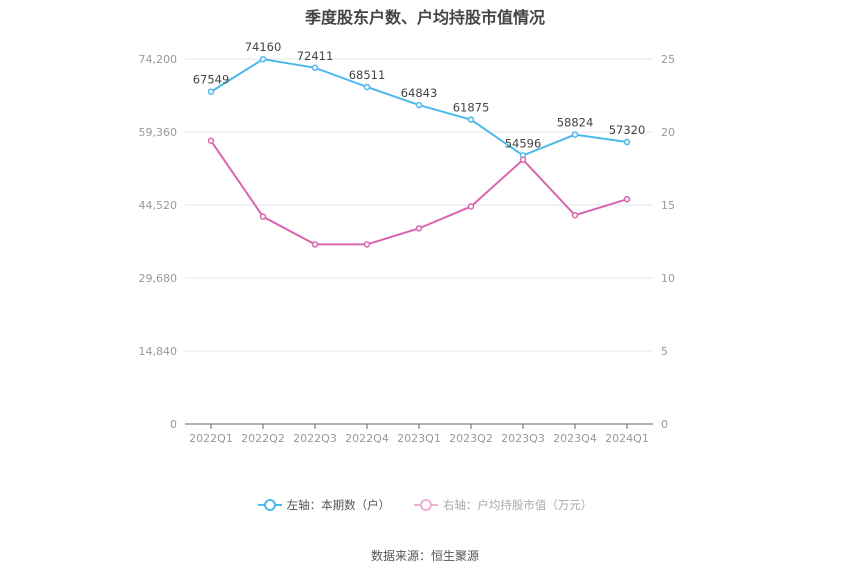 This screenshot has height=575, width=850. I want to click on x-axis-tick: 2022Q2, so click(263, 438).